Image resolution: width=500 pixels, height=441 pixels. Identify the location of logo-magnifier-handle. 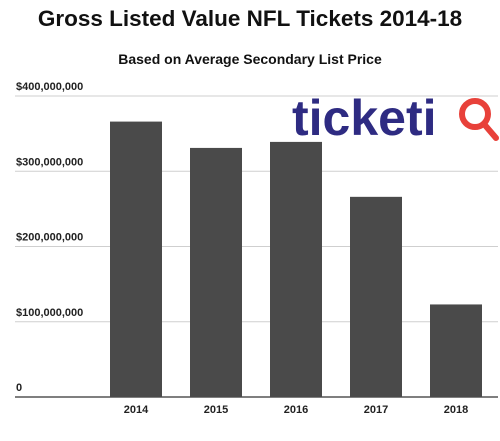
(490, 131).